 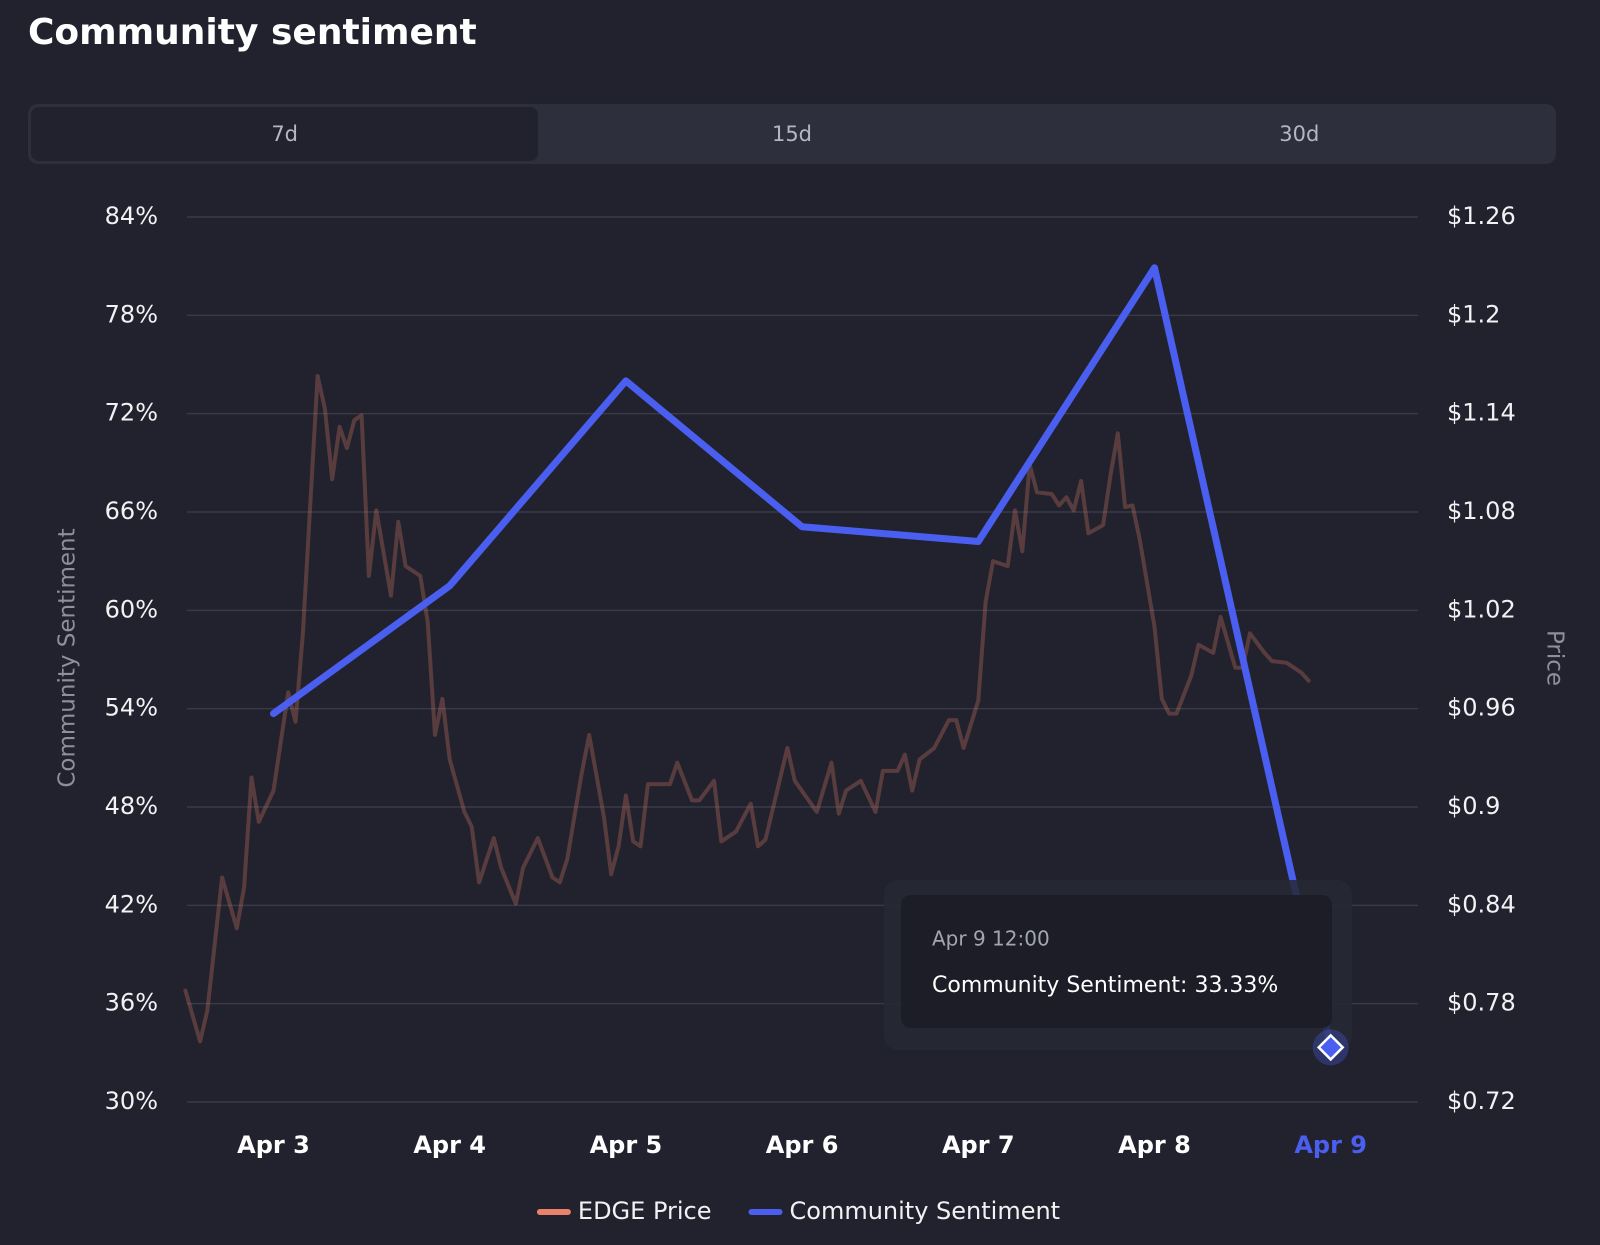 What do you see at coordinates (68, 657) in the screenshot?
I see `y-axis-title: Community Sentiment` at bounding box center [68, 657].